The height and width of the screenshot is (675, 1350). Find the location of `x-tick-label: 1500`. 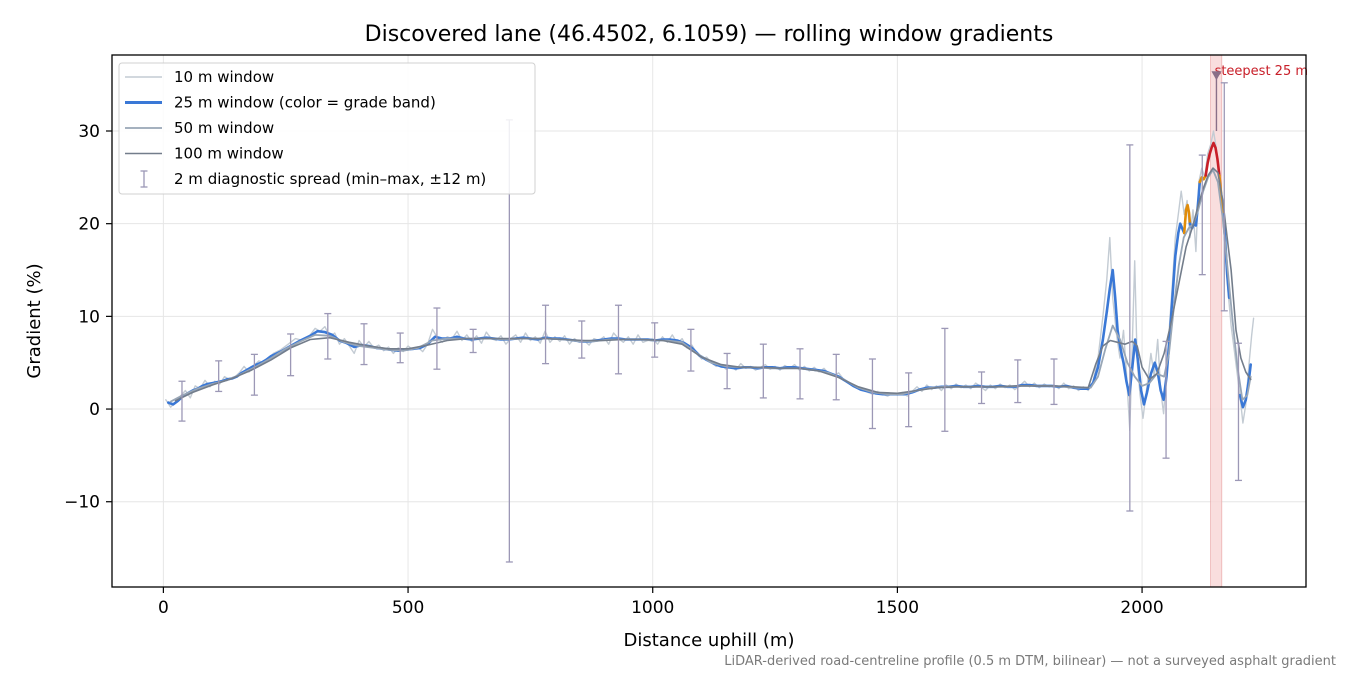

x-tick-label: 1500 is located at coordinates (897, 608).